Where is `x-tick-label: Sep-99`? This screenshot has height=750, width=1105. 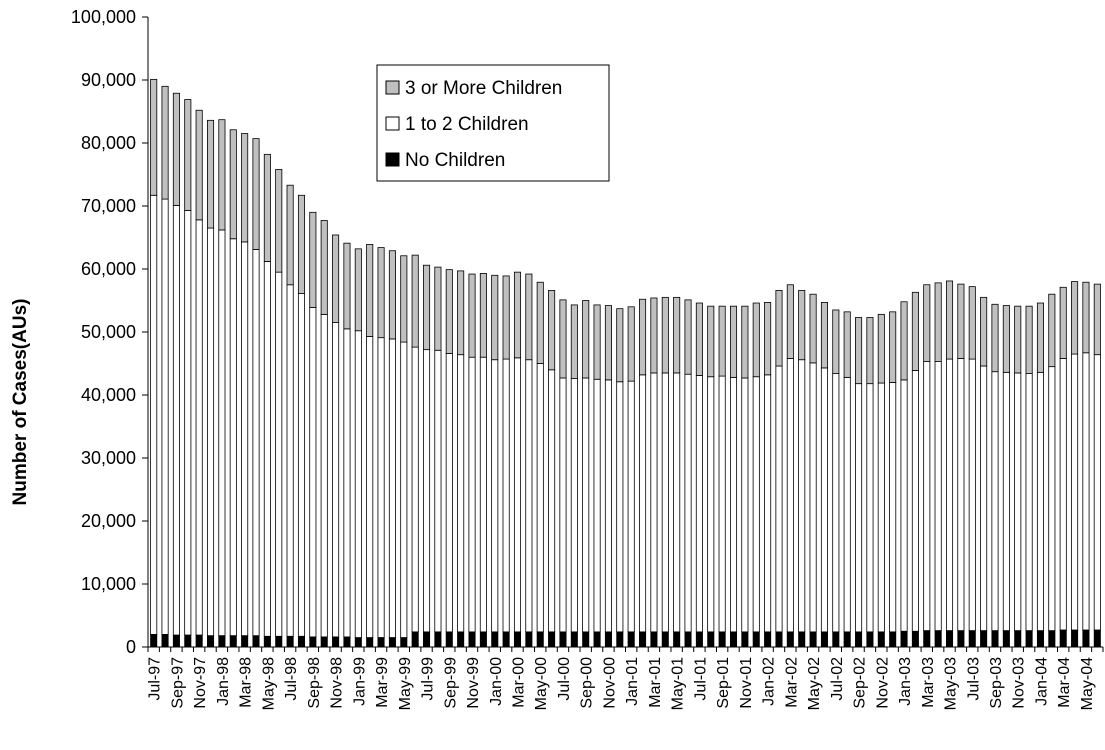 x-tick-label: Sep-99 is located at coordinates (450, 683).